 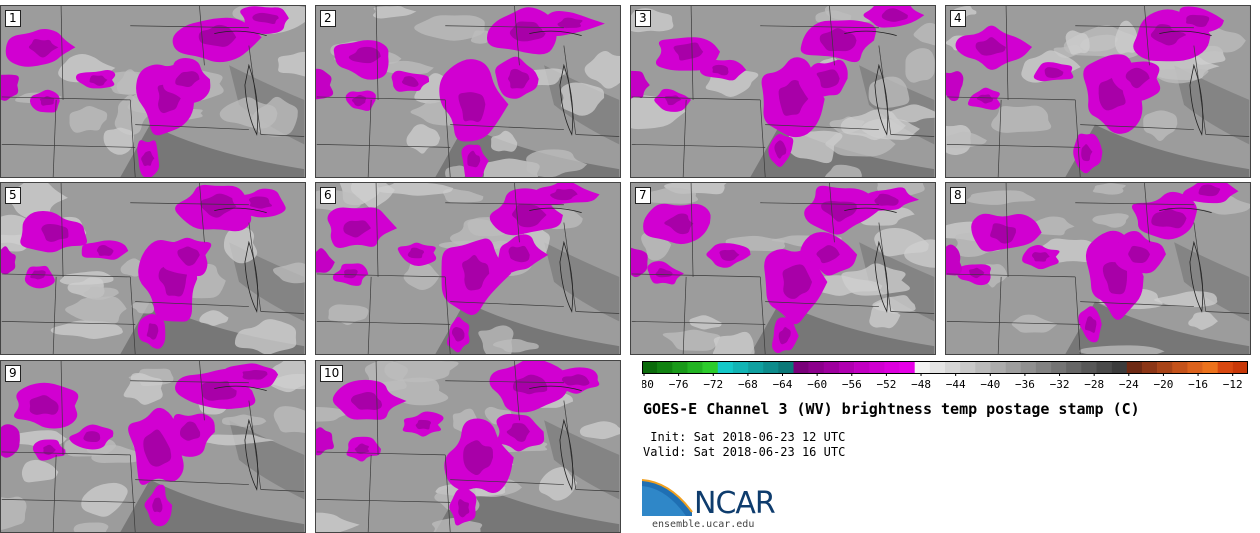 I want to click on map-panel-9: 9, so click(x=153, y=446).